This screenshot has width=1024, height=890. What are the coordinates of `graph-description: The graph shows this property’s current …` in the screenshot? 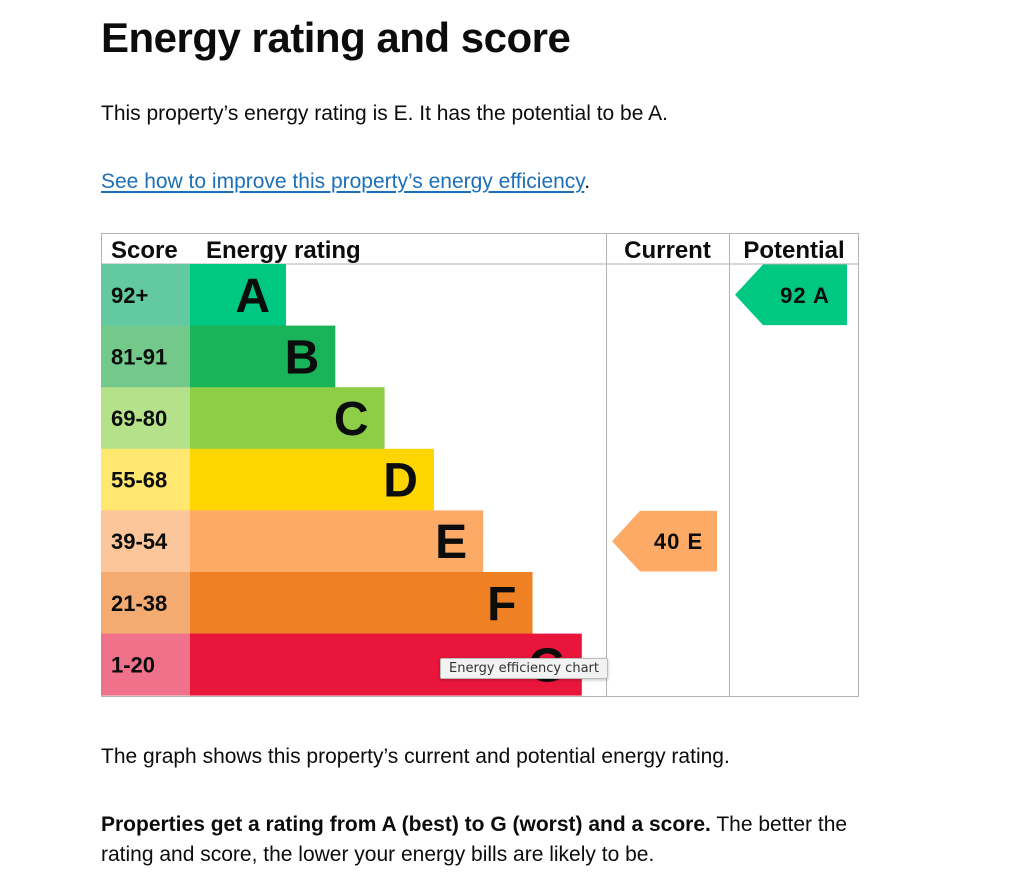 It's located at (415, 756).